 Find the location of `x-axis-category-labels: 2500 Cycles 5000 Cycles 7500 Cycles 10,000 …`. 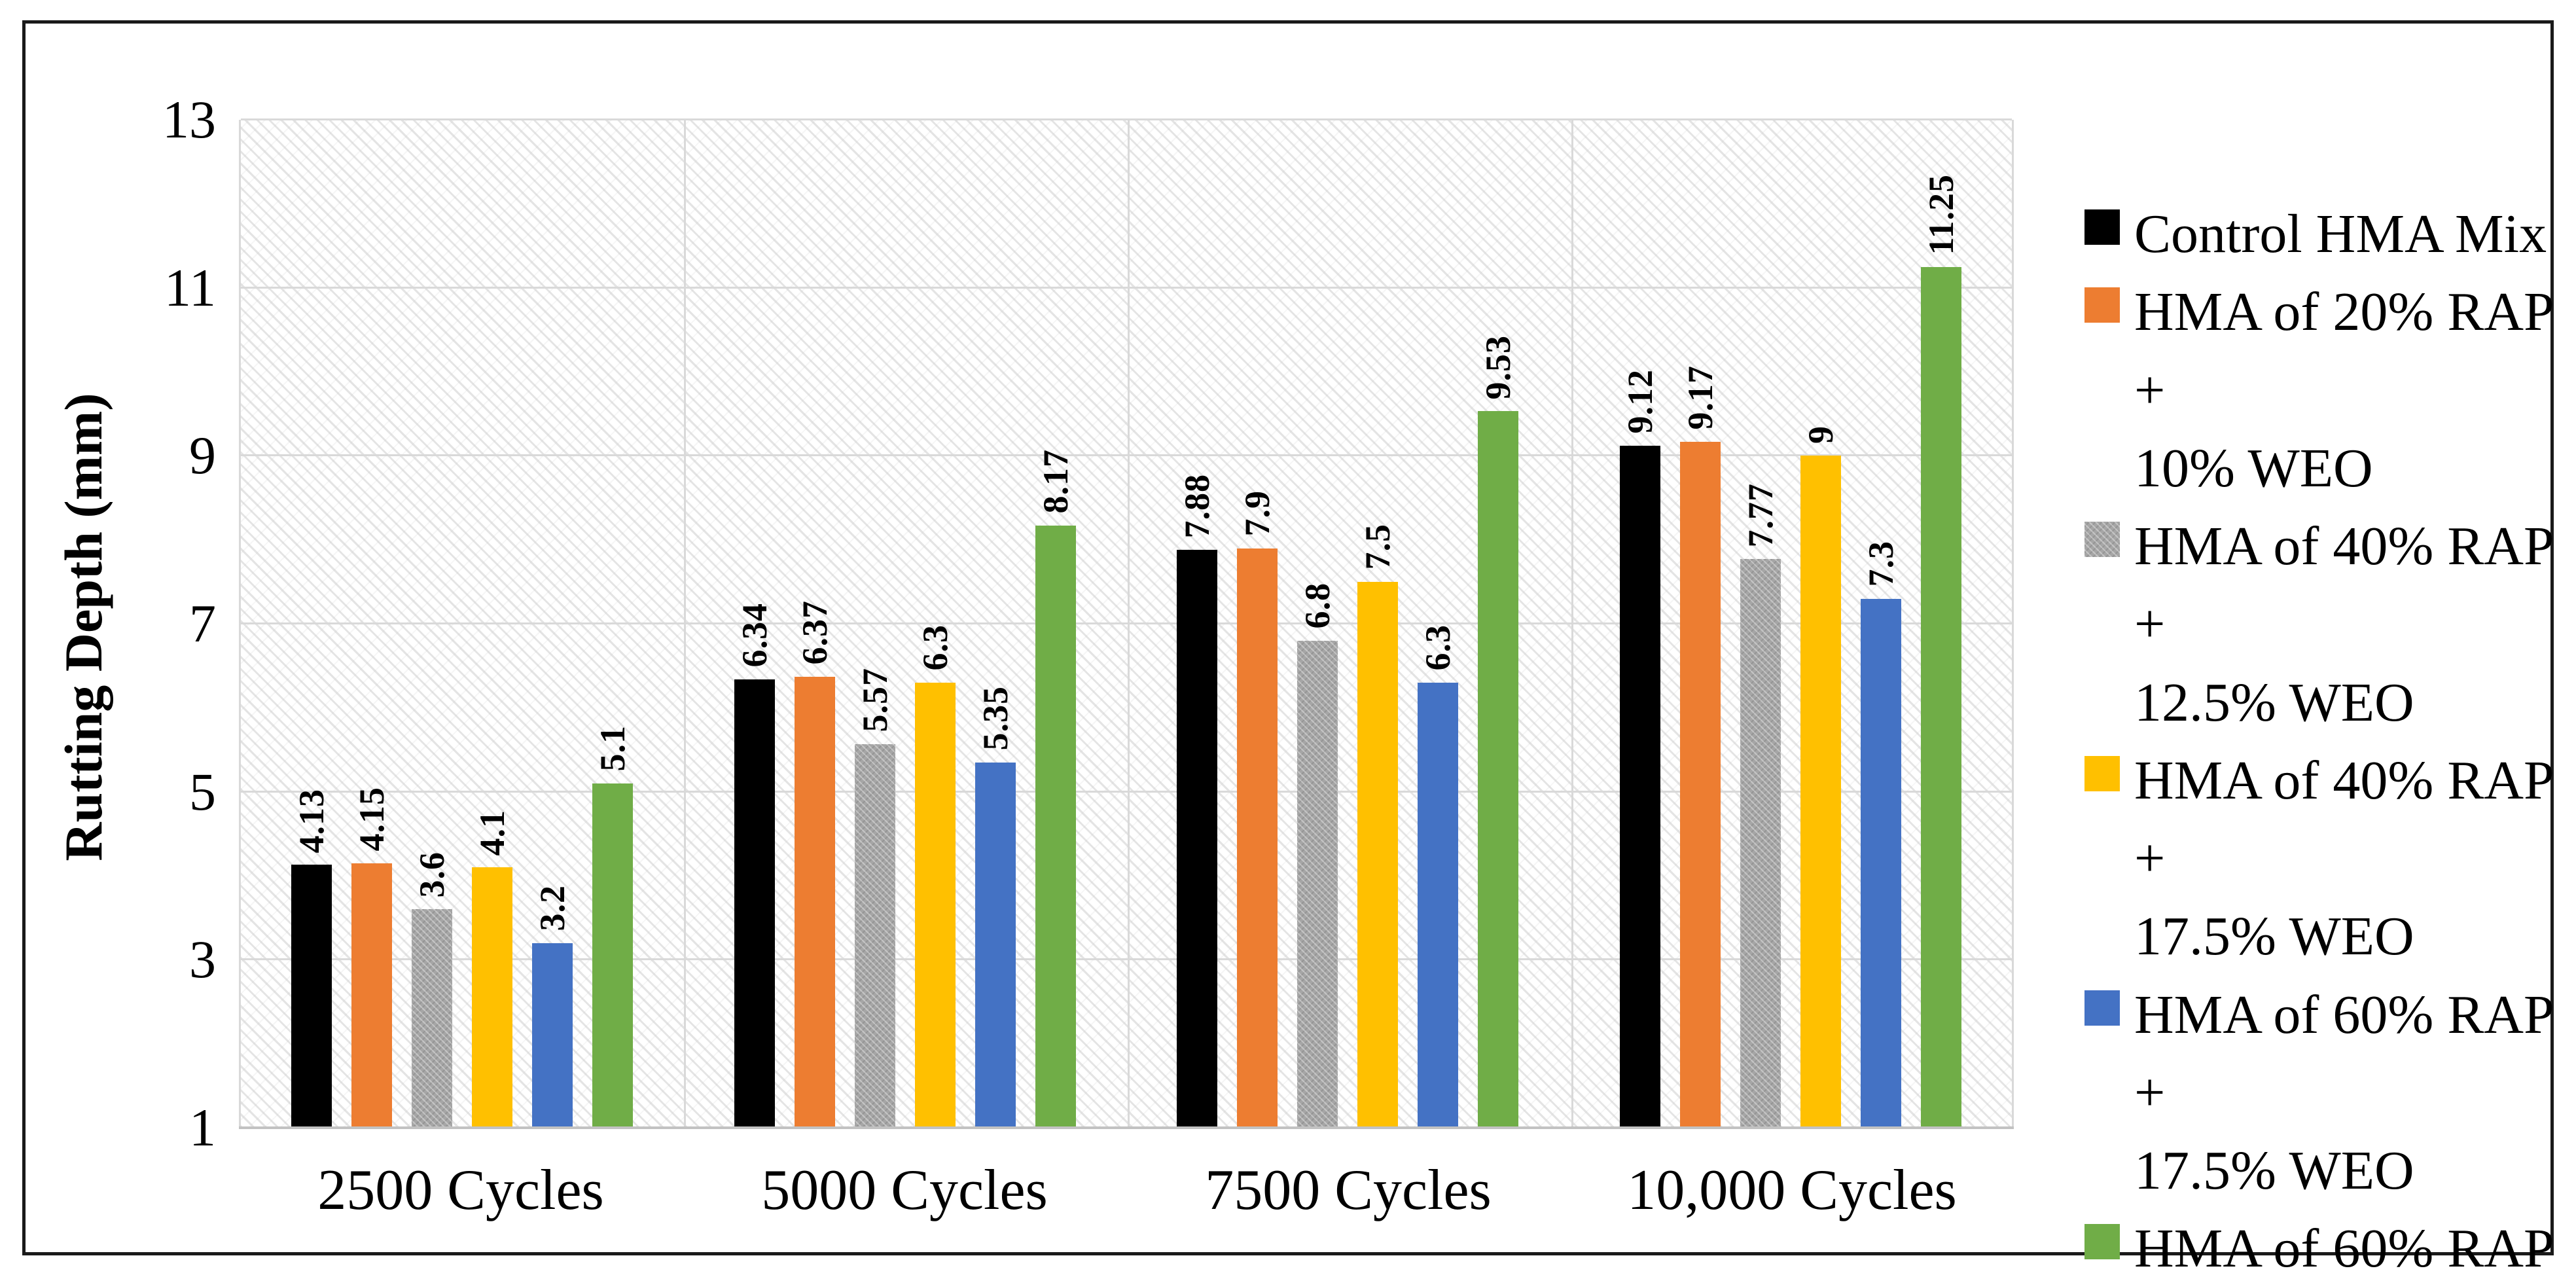

x-axis-category-labels: 2500 Cycles 5000 Cycles 7500 Cycles 10,000 … is located at coordinates (1126, 1196).